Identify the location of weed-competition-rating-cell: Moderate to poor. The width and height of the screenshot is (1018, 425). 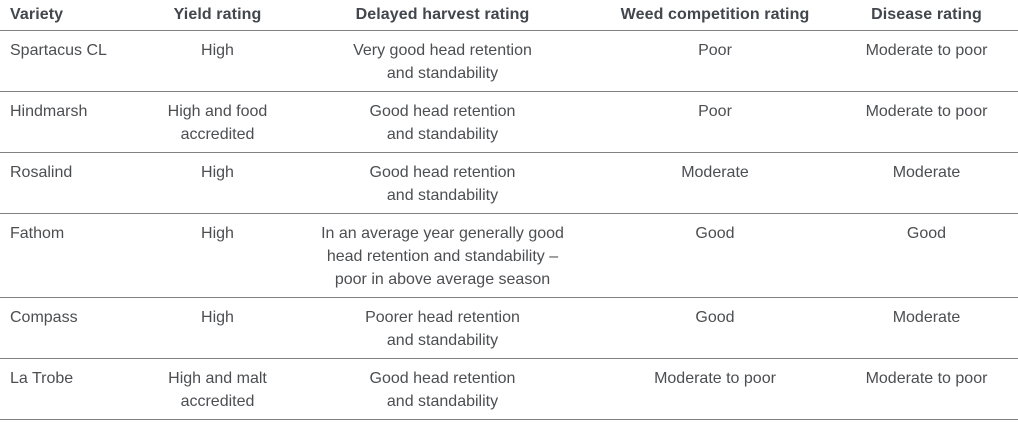
(715, 389).